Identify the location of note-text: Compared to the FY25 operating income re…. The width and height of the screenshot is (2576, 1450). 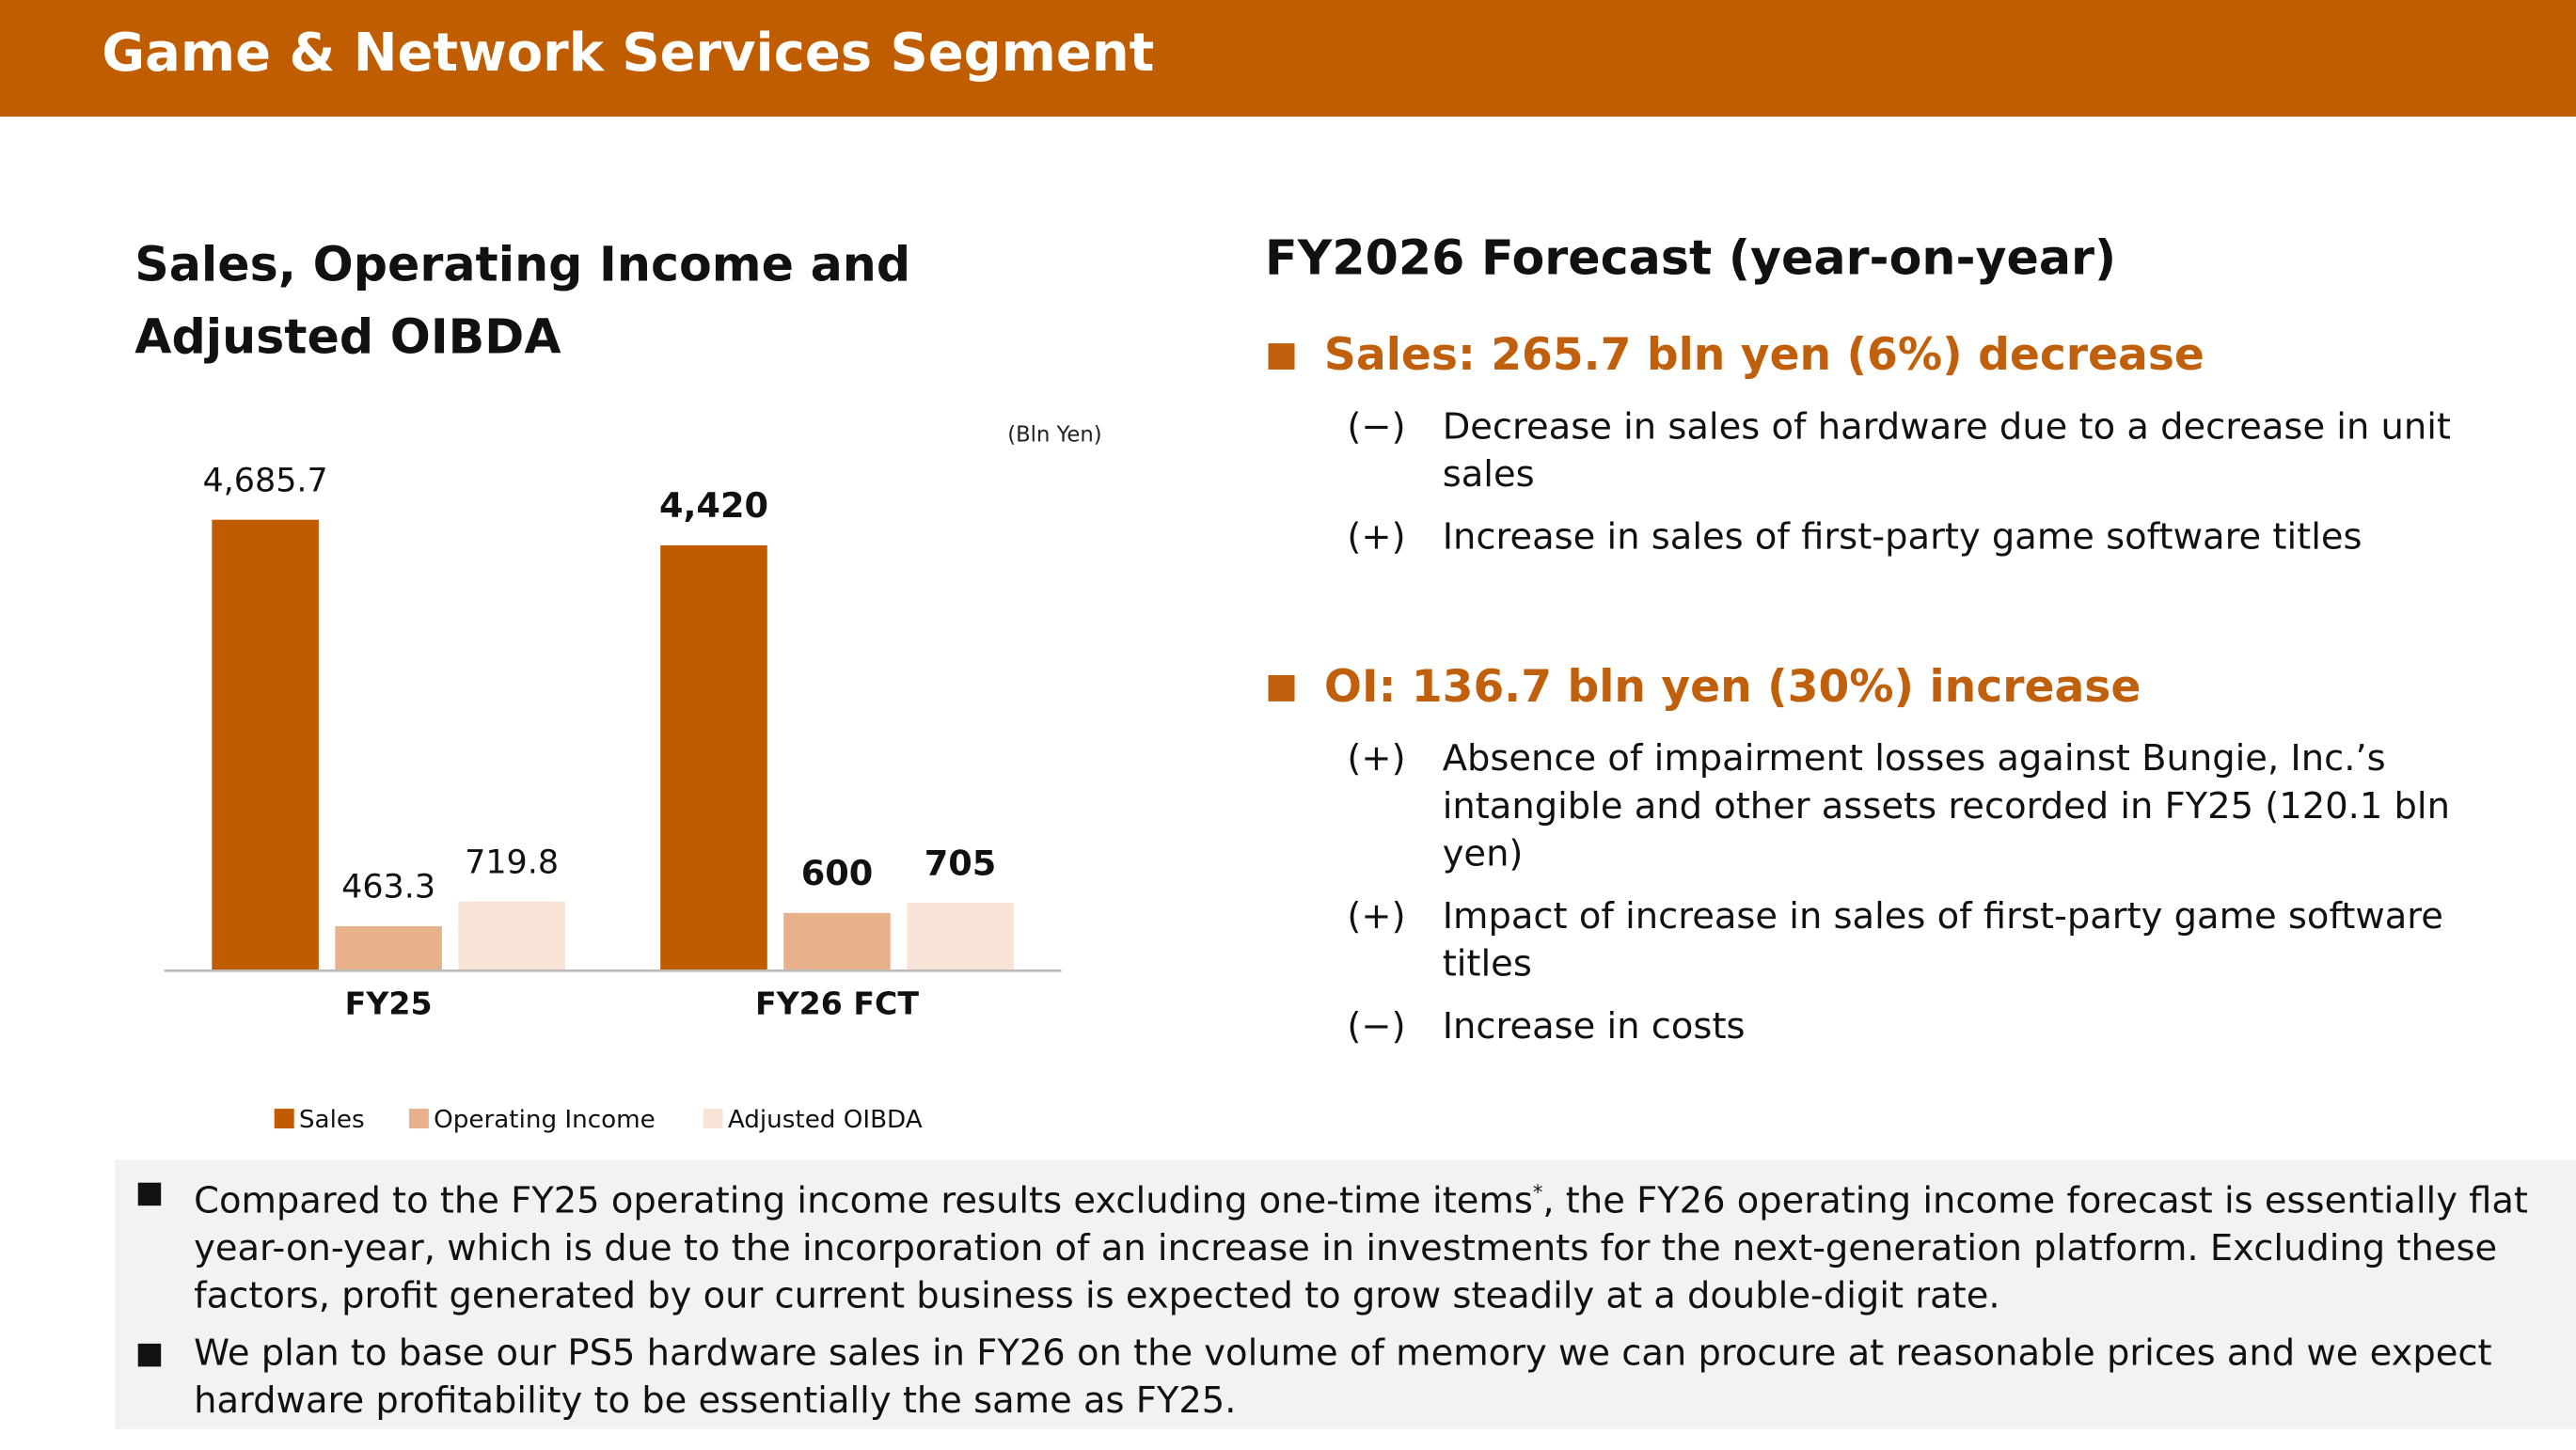
(1368, 1245).